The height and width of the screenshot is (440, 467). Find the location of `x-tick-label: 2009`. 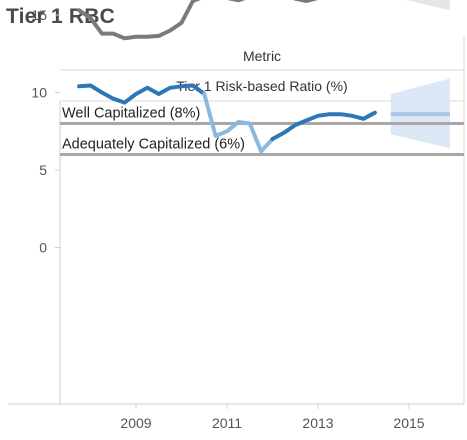

x-tick-label: 2009 is located at coordinates (135, 423).